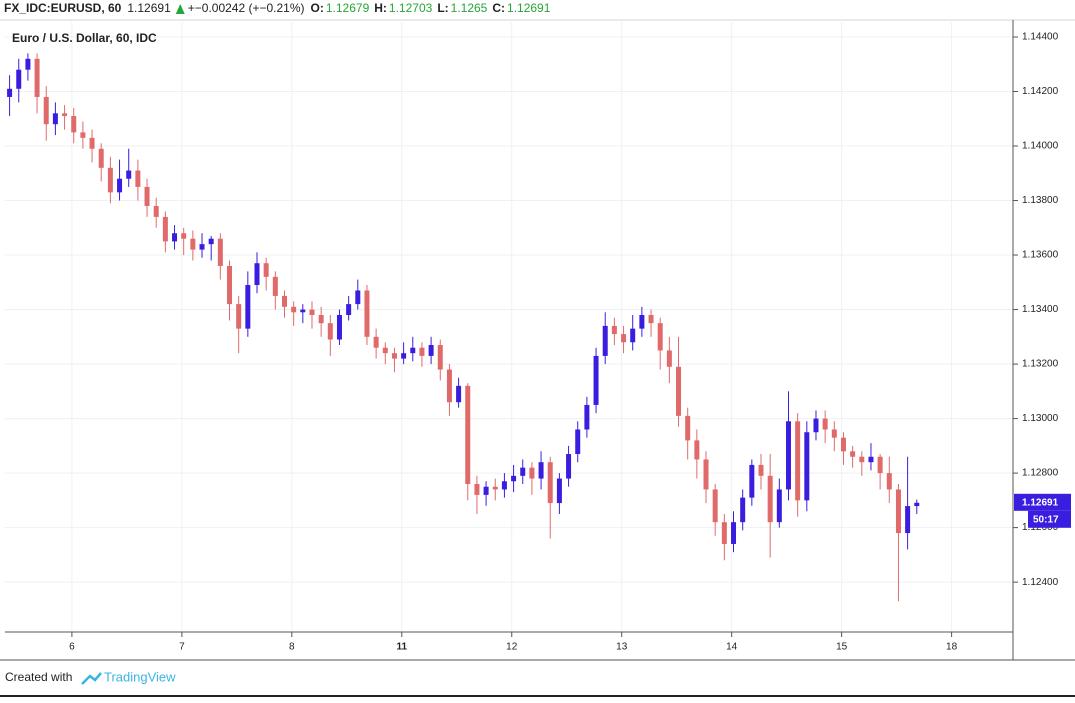 This screenshot has height=703, width=1075. I want to click on x-tick-label: 18, so click(952, 647).